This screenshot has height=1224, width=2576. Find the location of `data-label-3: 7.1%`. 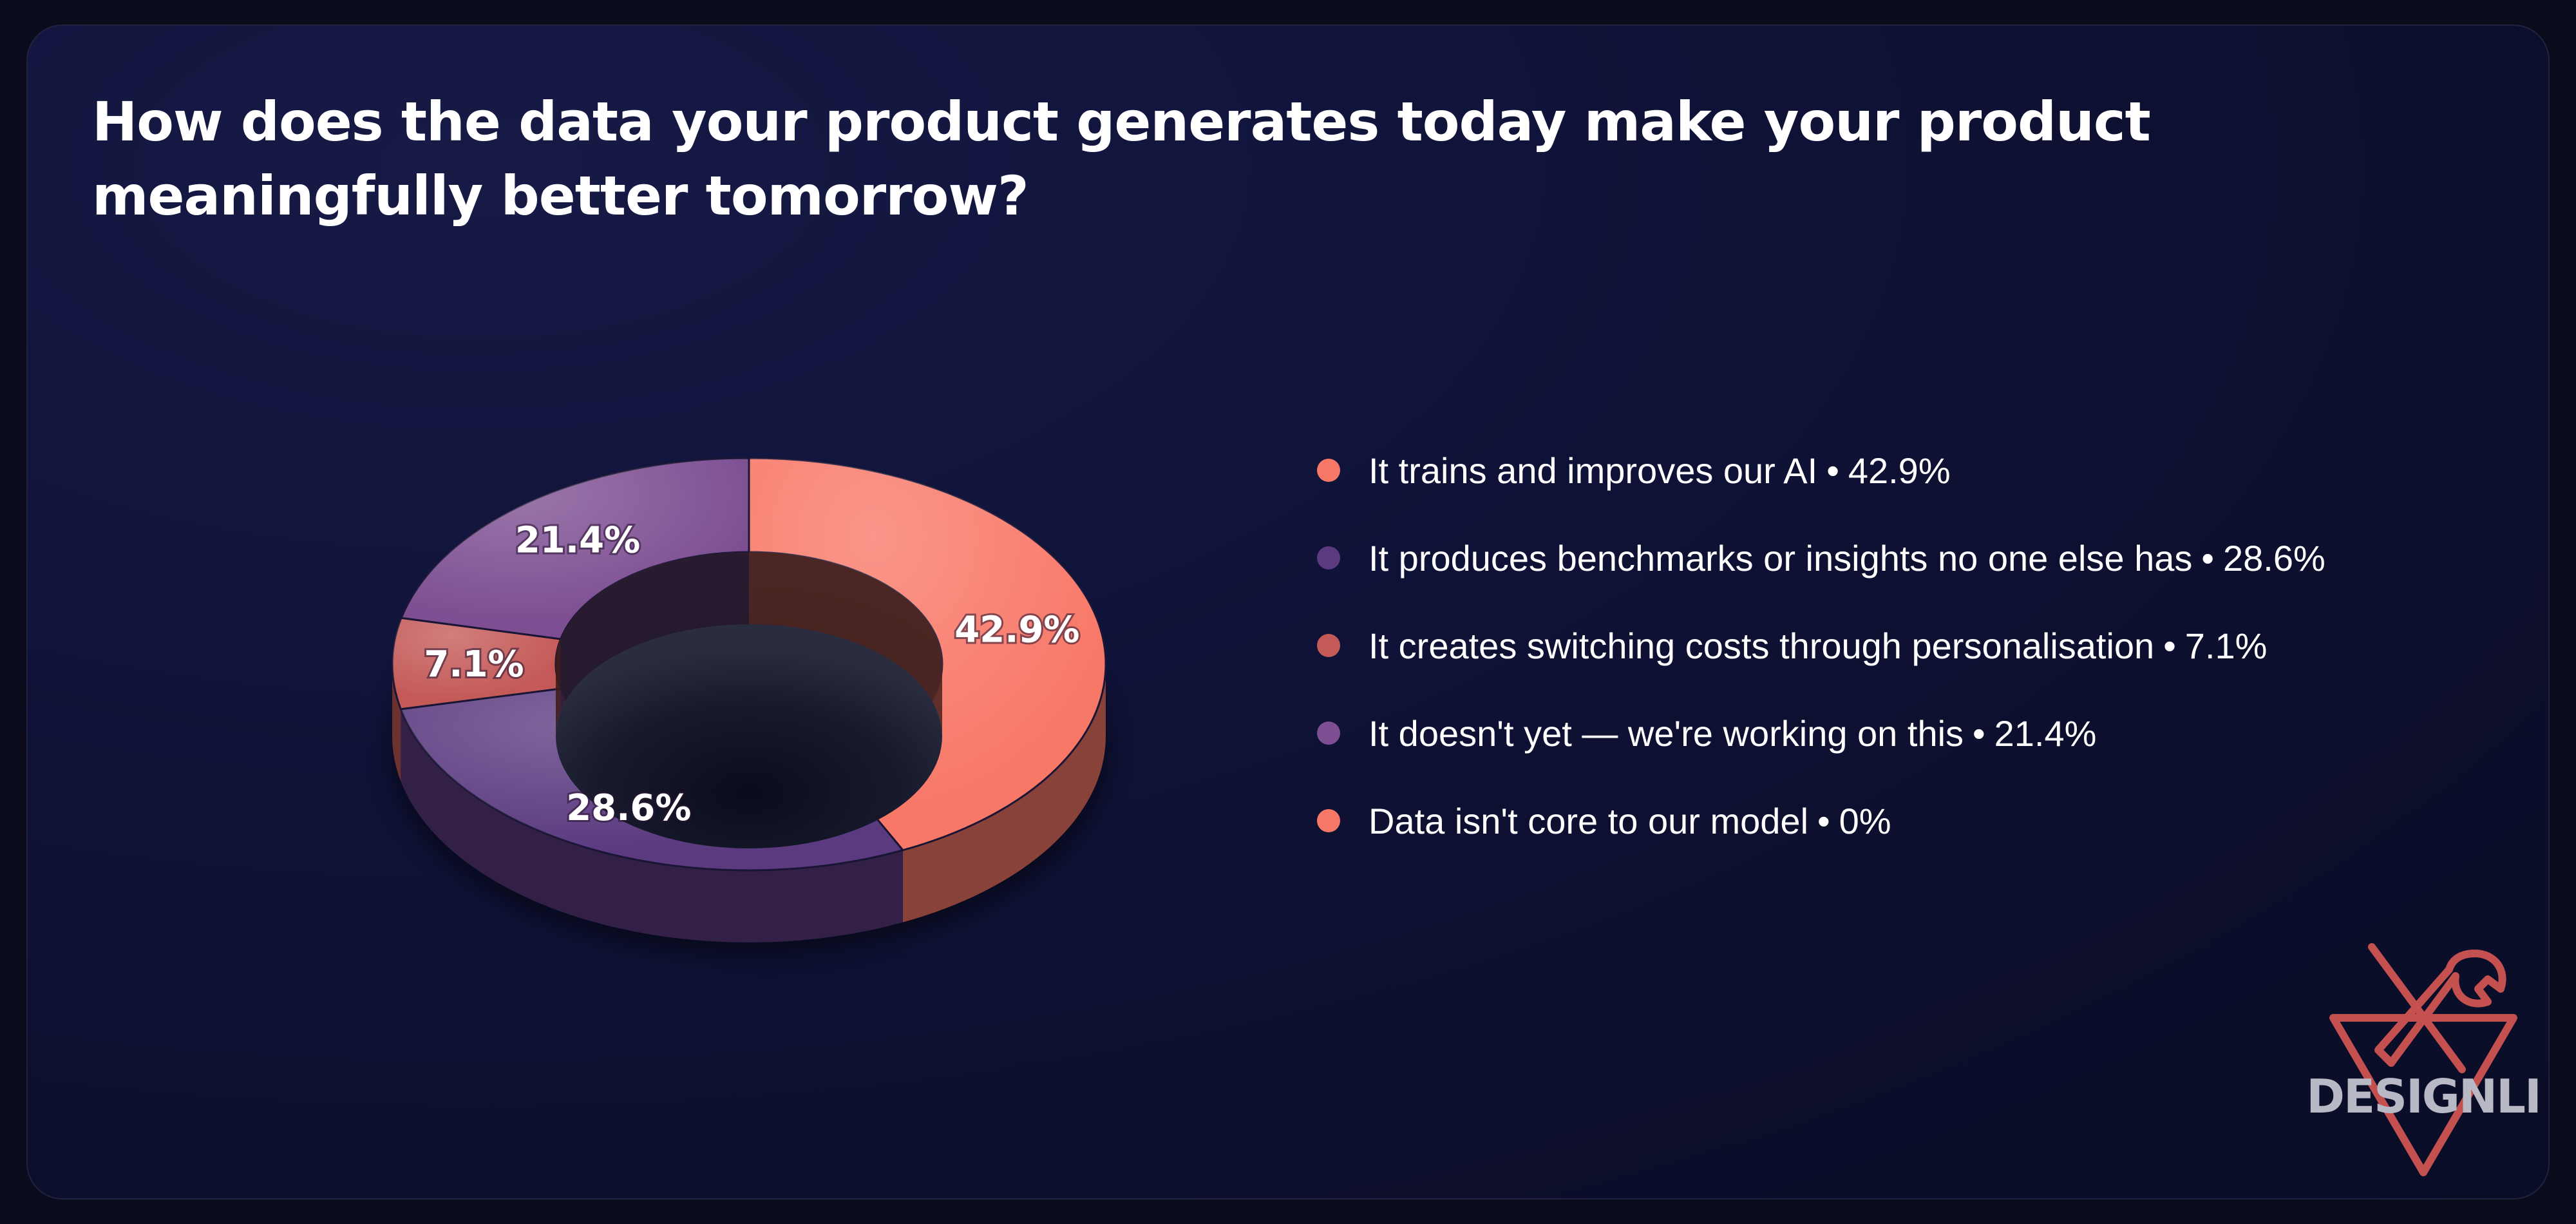

data-label-3: 7.1% is located at coordinates (474, 664).